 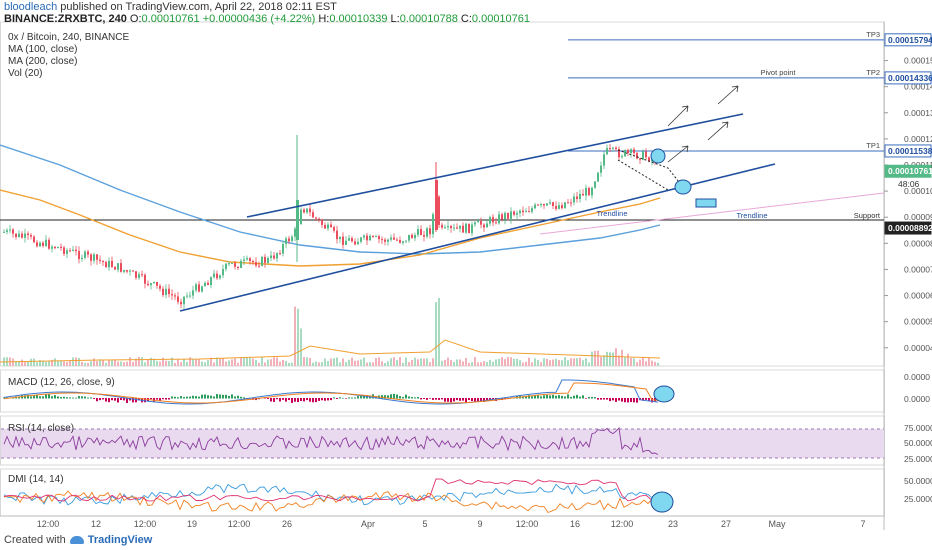 What do you see at coordinates (41, 428) in the screenshot?
I see `rsi-legend: RSI (14, close)` at bounding box center [41, 428].